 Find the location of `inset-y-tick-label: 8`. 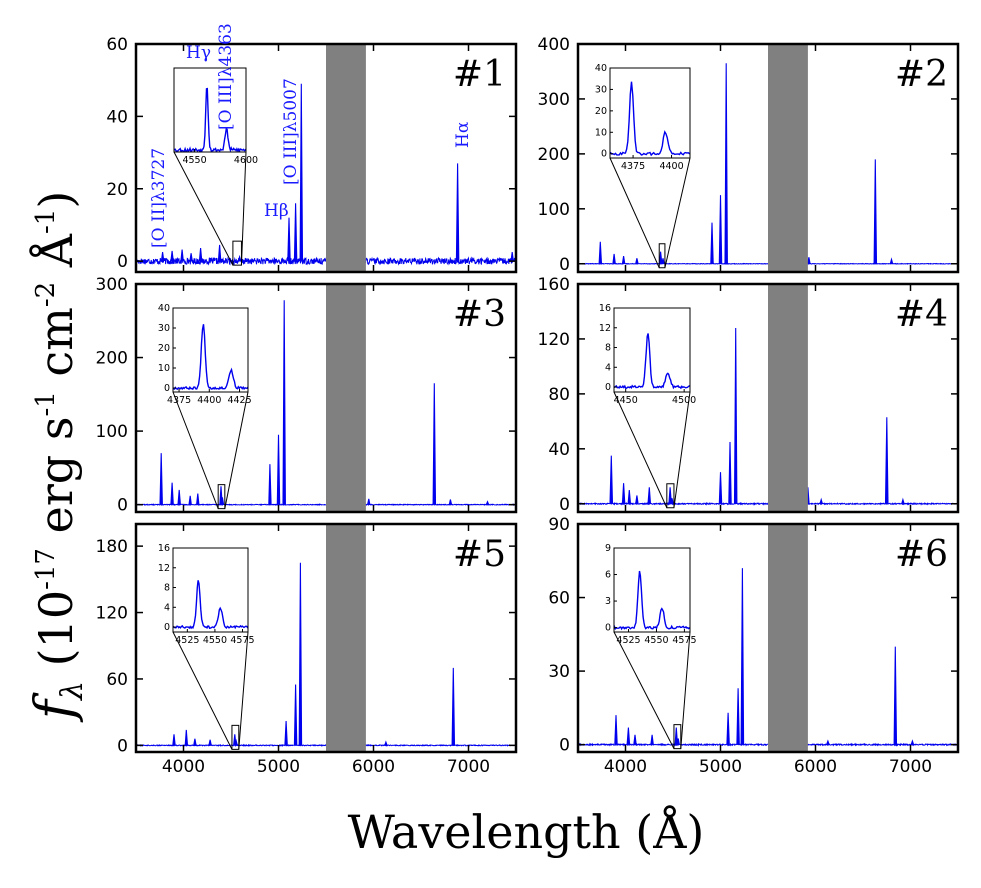

inset-y-tick-label: 8 is located at coordinates (167, 588).